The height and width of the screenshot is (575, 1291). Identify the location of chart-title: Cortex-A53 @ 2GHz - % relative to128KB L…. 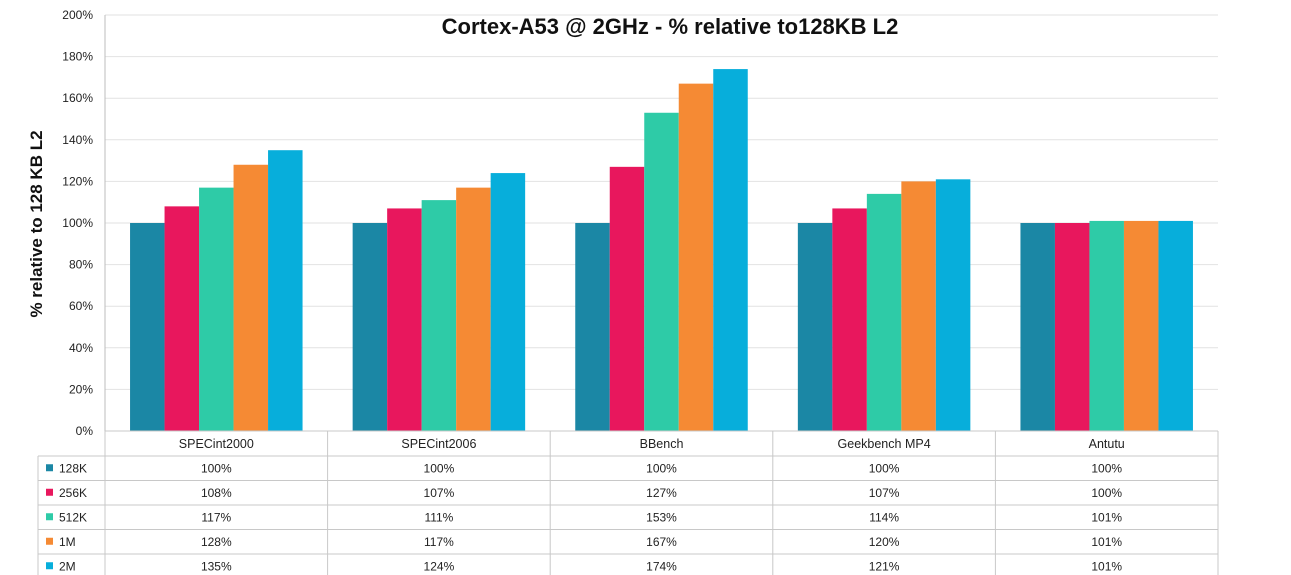
(670, 26).